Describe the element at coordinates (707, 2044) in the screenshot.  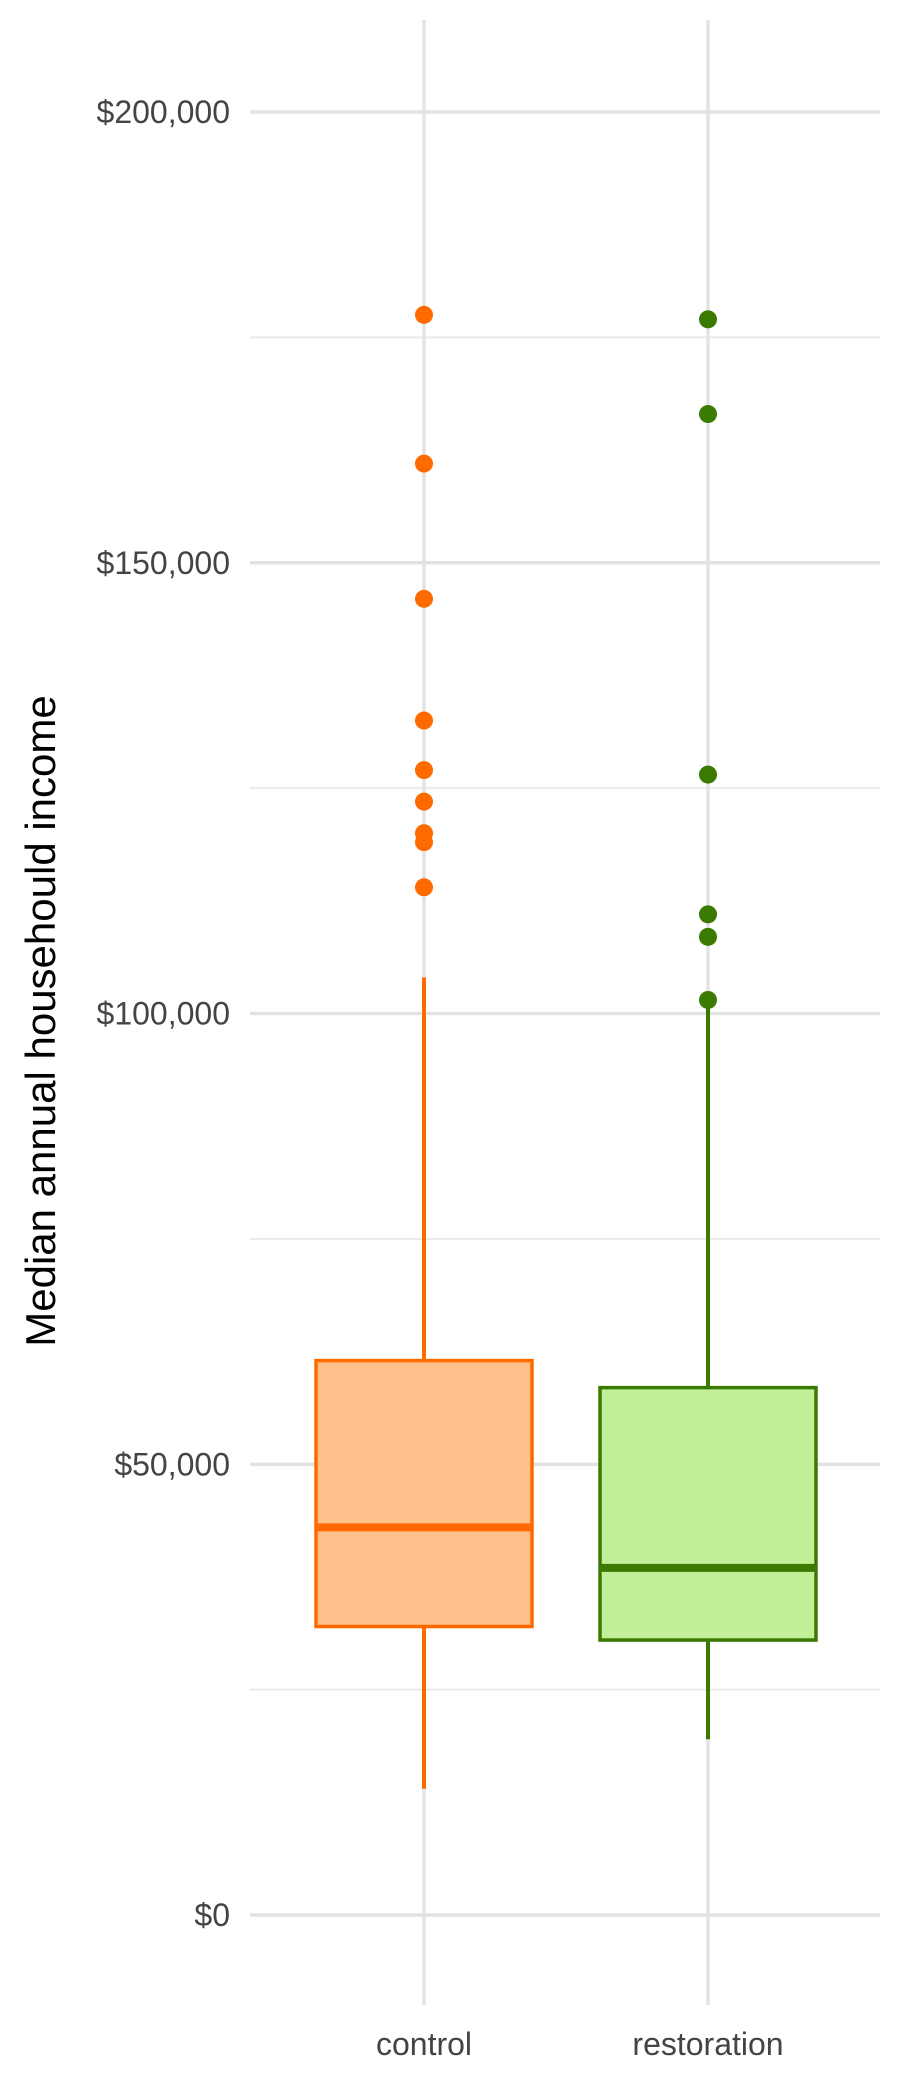
I see `x-tick-label: restoration` at that location.